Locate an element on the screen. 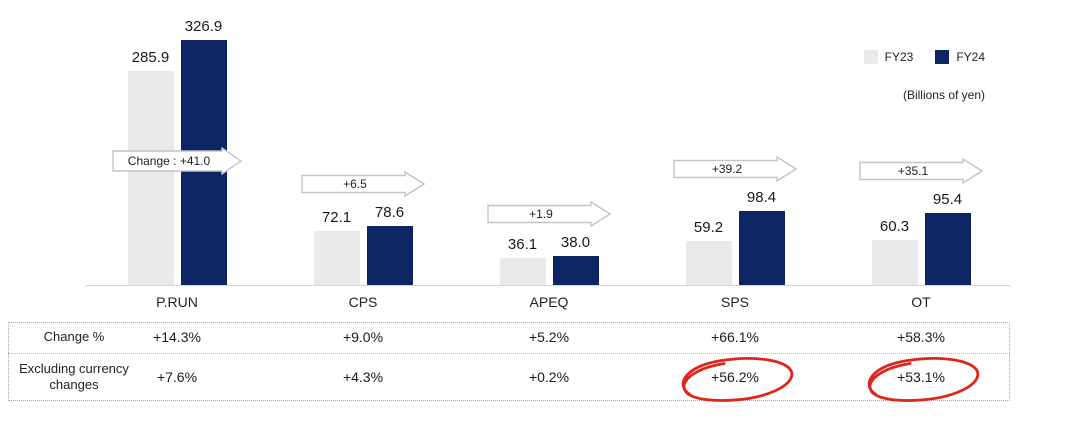 Image resolution: width=1080 pixels, height=427 pixels. table-cell-row1-apeq: +0.2% is located at coordinates (549, 377).